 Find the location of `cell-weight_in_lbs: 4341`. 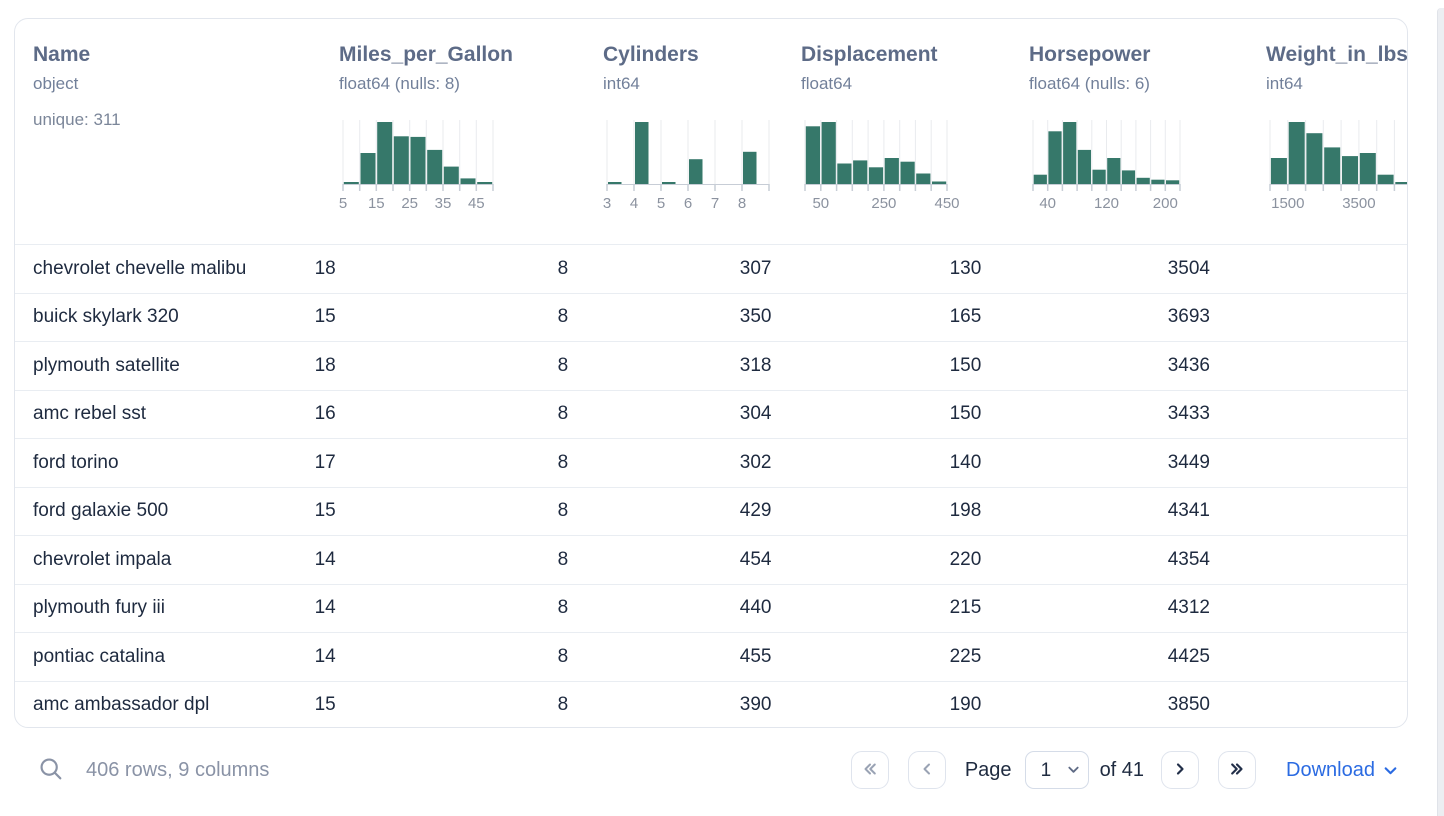

cell-weight_in_lbs: 4341 is located at coordinates (1188, 511).